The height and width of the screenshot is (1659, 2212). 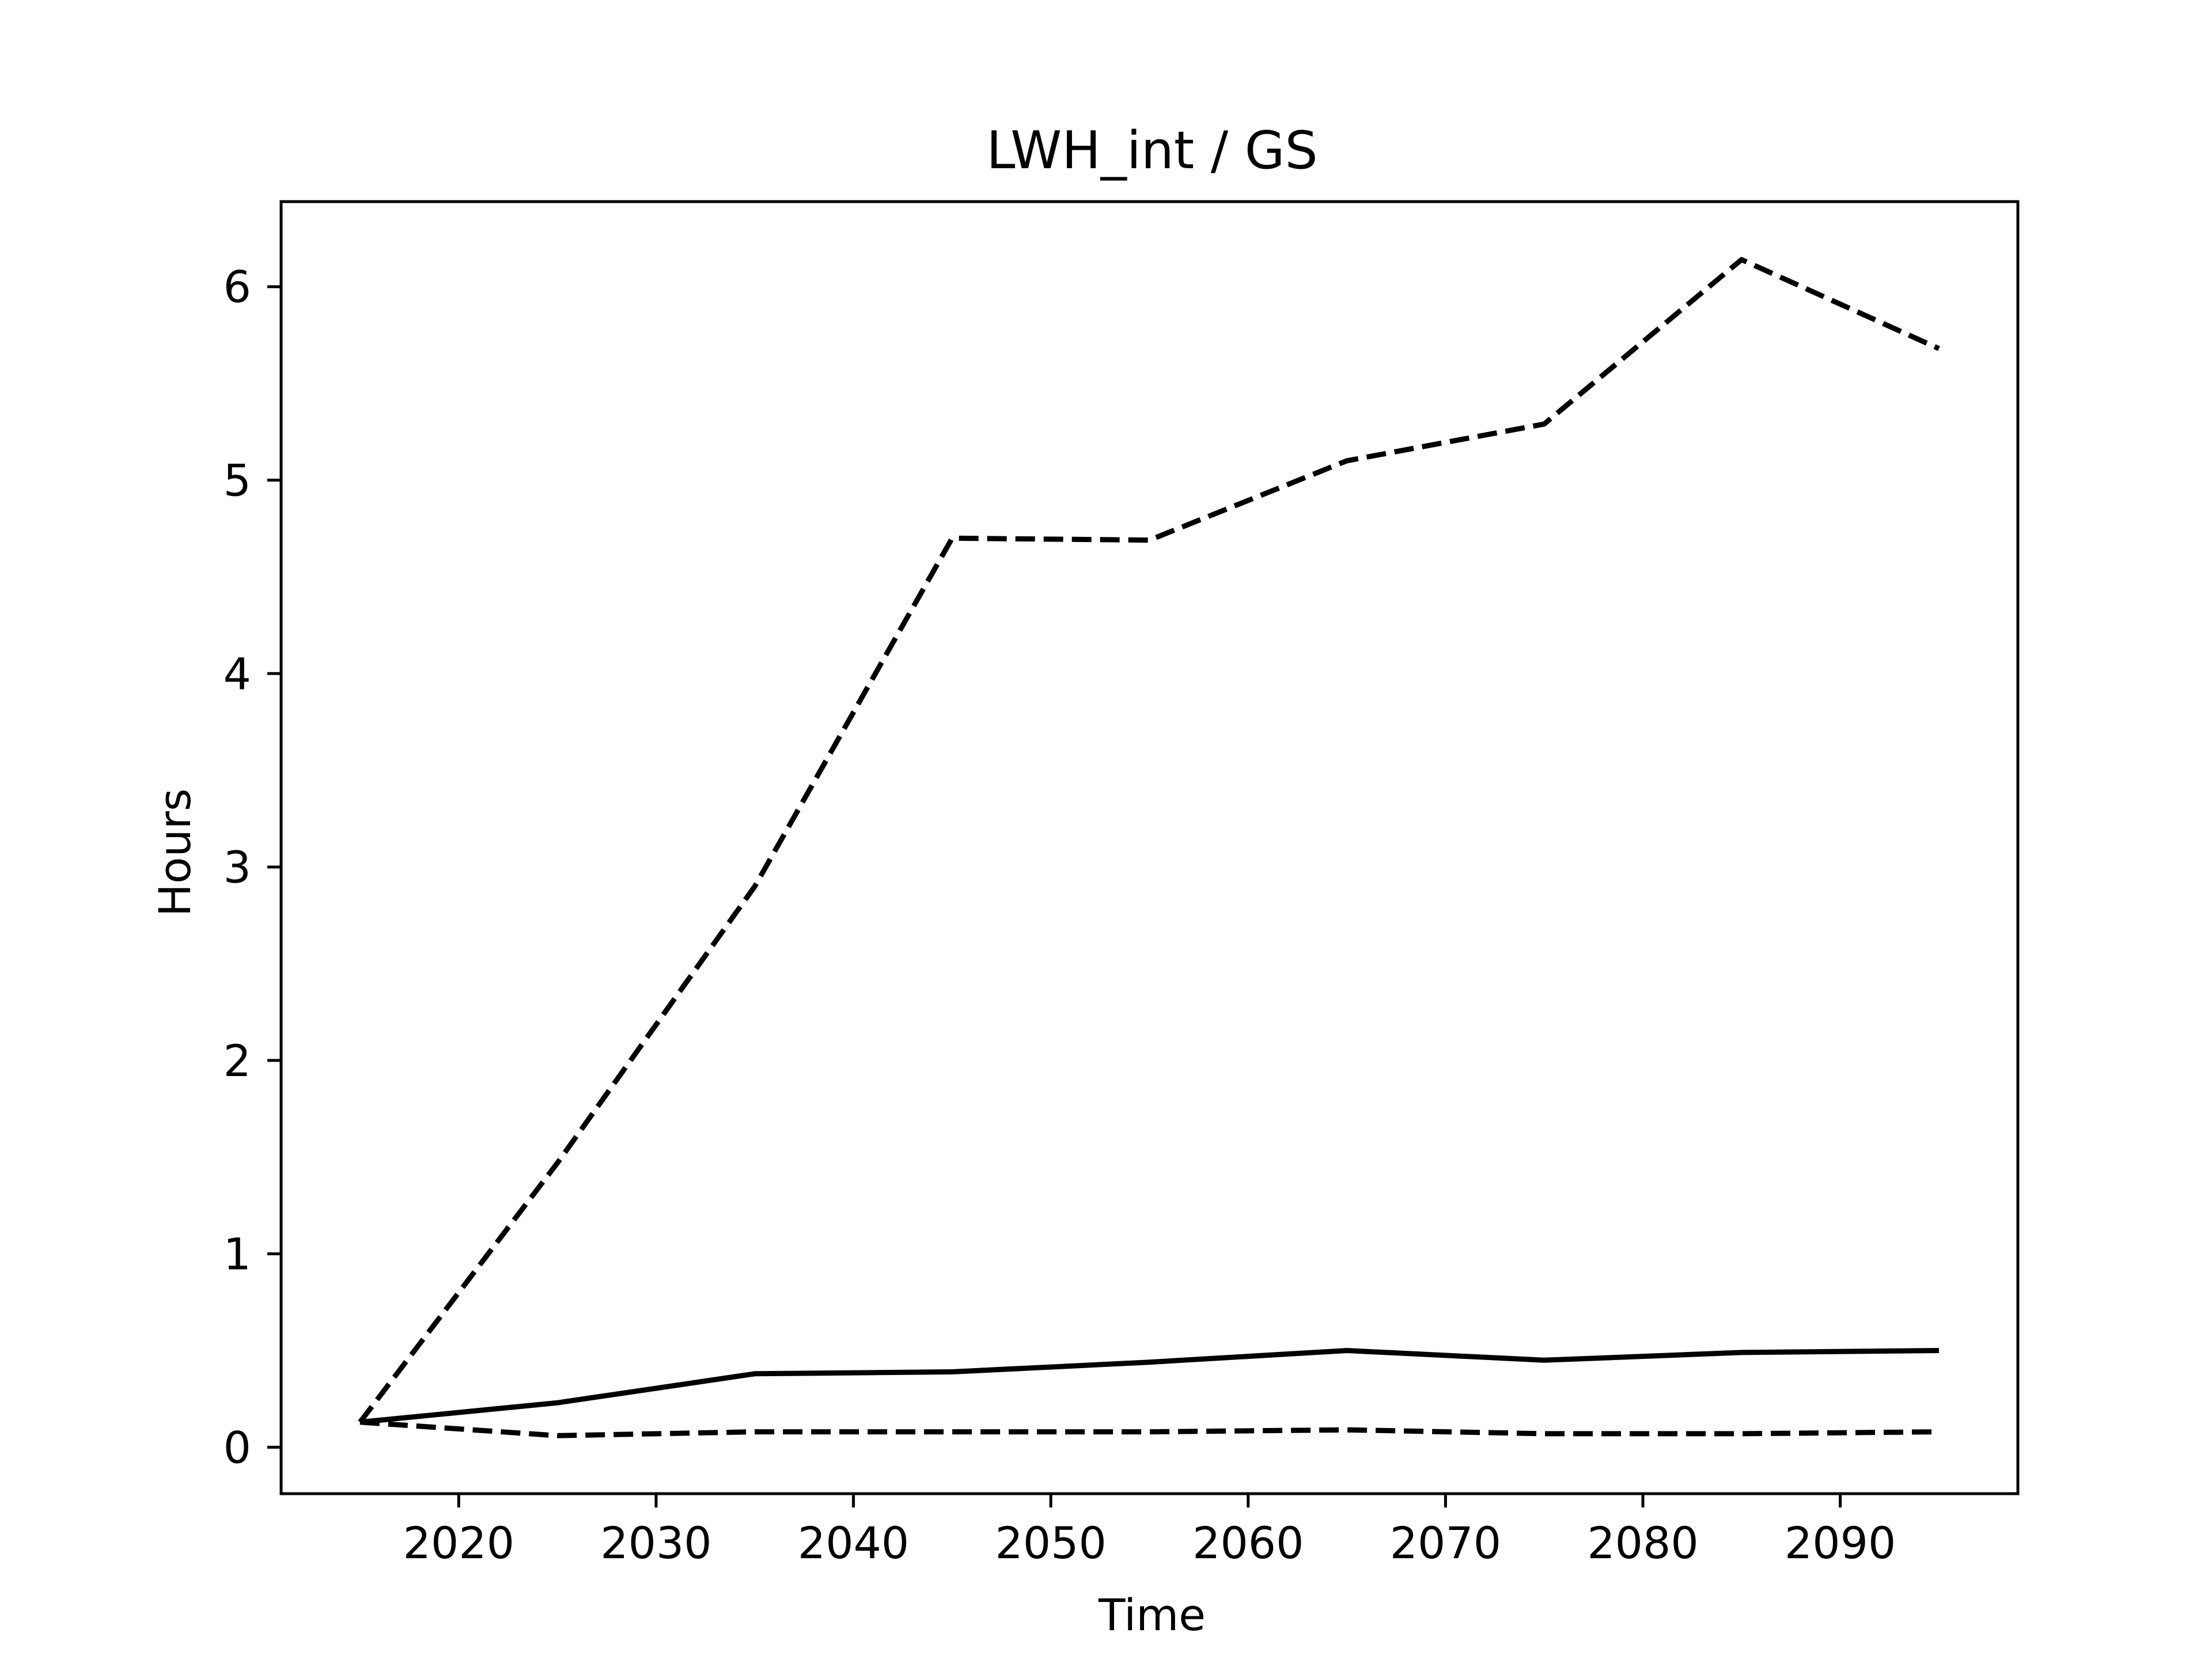 What do you see at coordinates (1248, 1543) in the screenshot?
I see `x-tick-label: 2060` at bounding box center [1248, 1543].